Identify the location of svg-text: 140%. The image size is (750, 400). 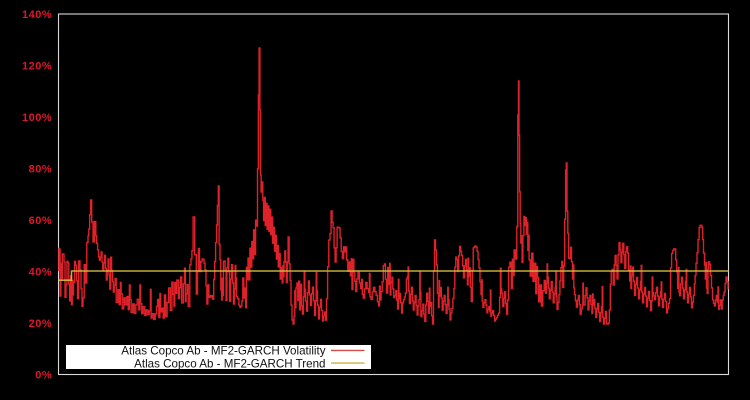
(37, 15).